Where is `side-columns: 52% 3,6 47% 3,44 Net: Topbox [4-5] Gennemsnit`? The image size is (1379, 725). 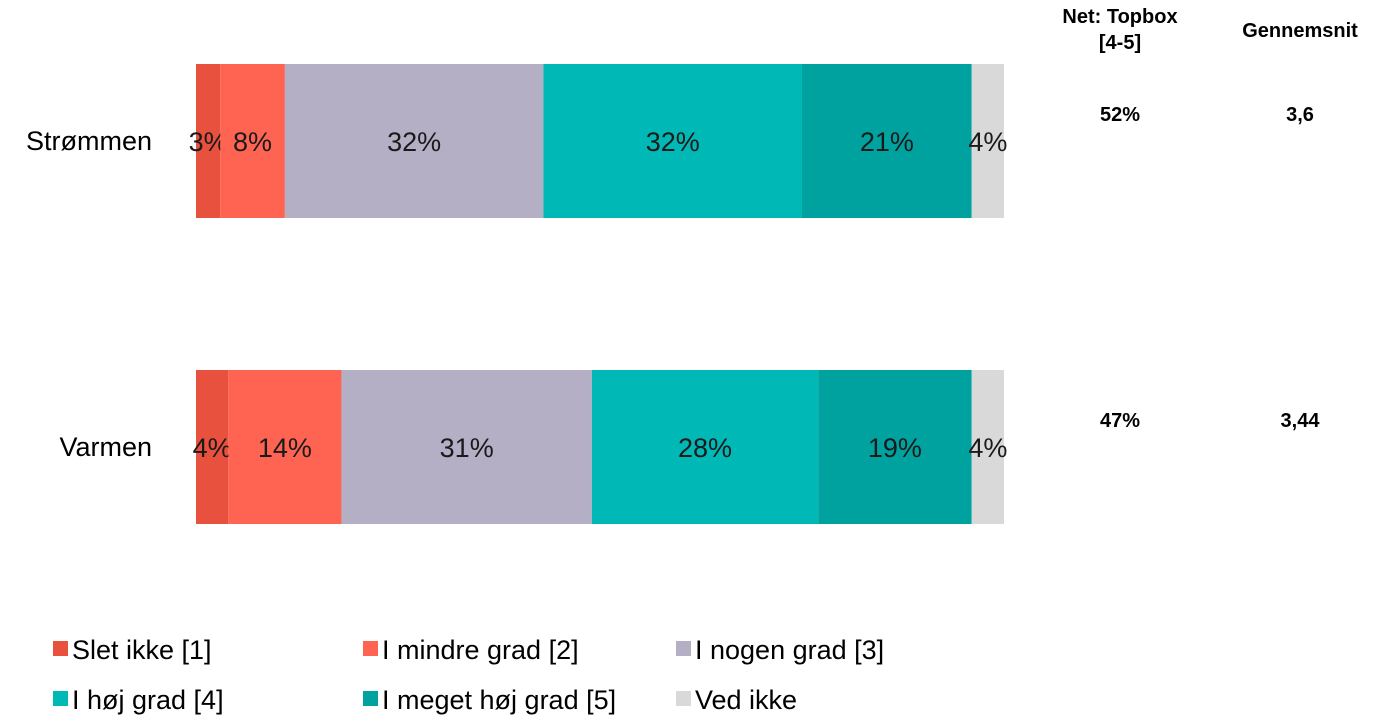
side-columns: 52% 3,6 47% 3,44 Net: Topbox [4-5] Gennemsnit is located at coordinates (1210, 219).